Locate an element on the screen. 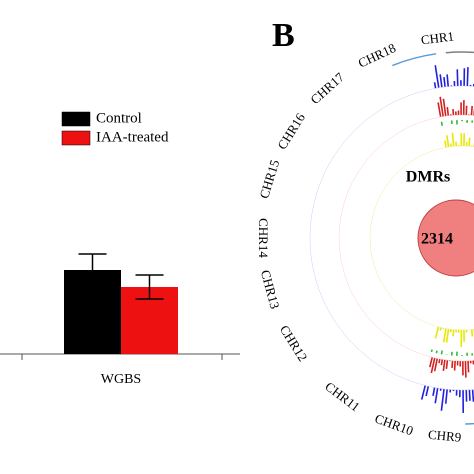 Image resolution: width=474 pixels, height=474 pixels. chromosome-label: CHR1 is located at coordinates (437, 38).